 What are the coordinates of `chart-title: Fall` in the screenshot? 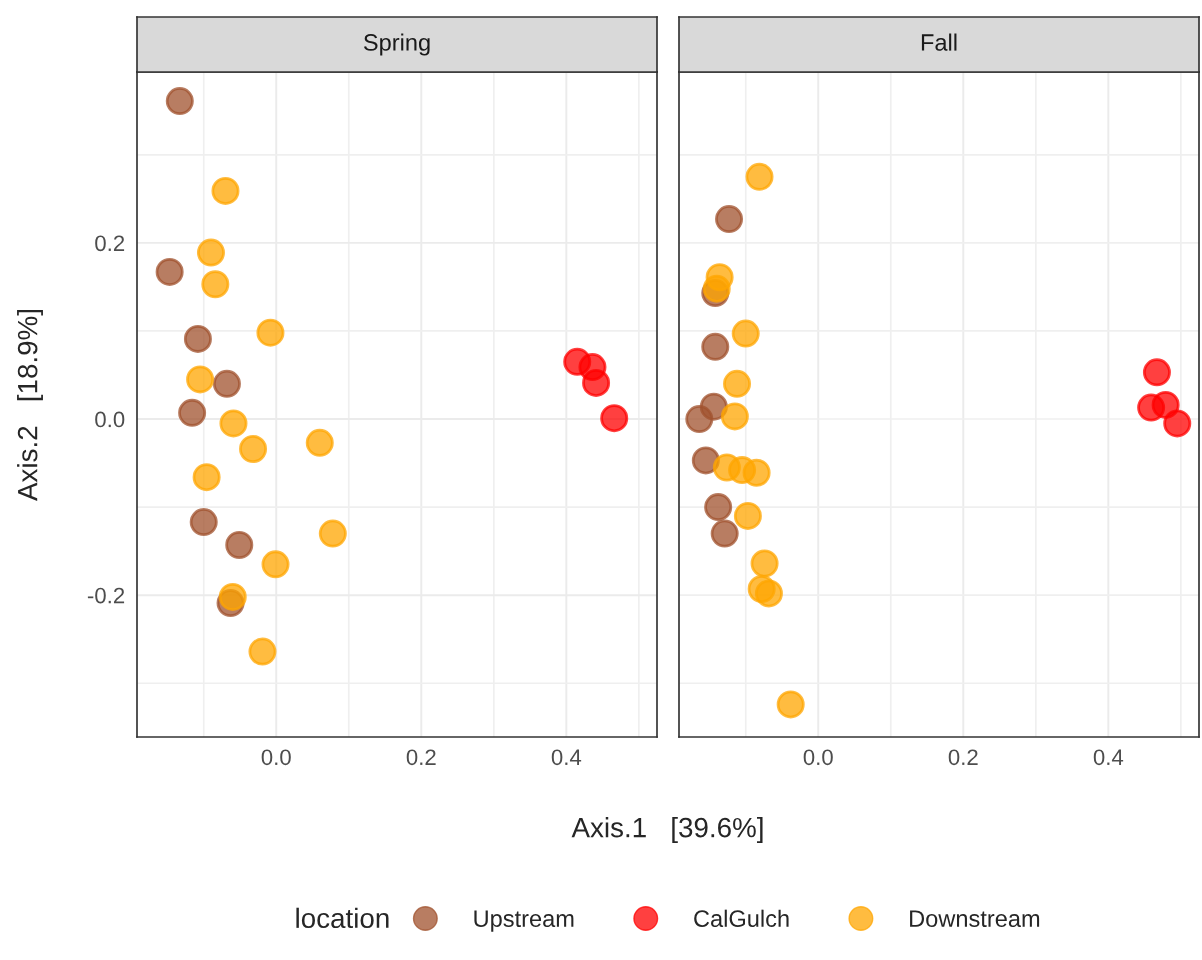 It's located at (939, 42).